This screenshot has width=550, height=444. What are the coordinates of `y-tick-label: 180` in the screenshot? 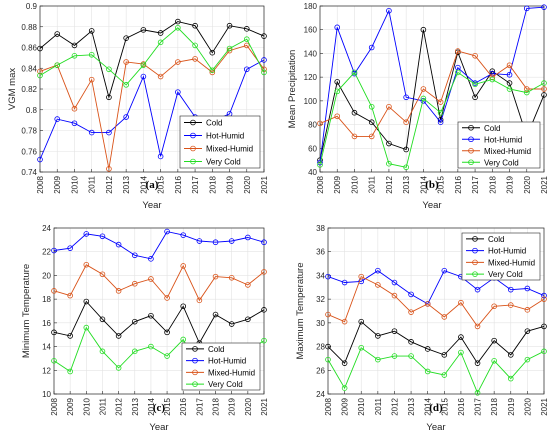 It's located at (311, 6).